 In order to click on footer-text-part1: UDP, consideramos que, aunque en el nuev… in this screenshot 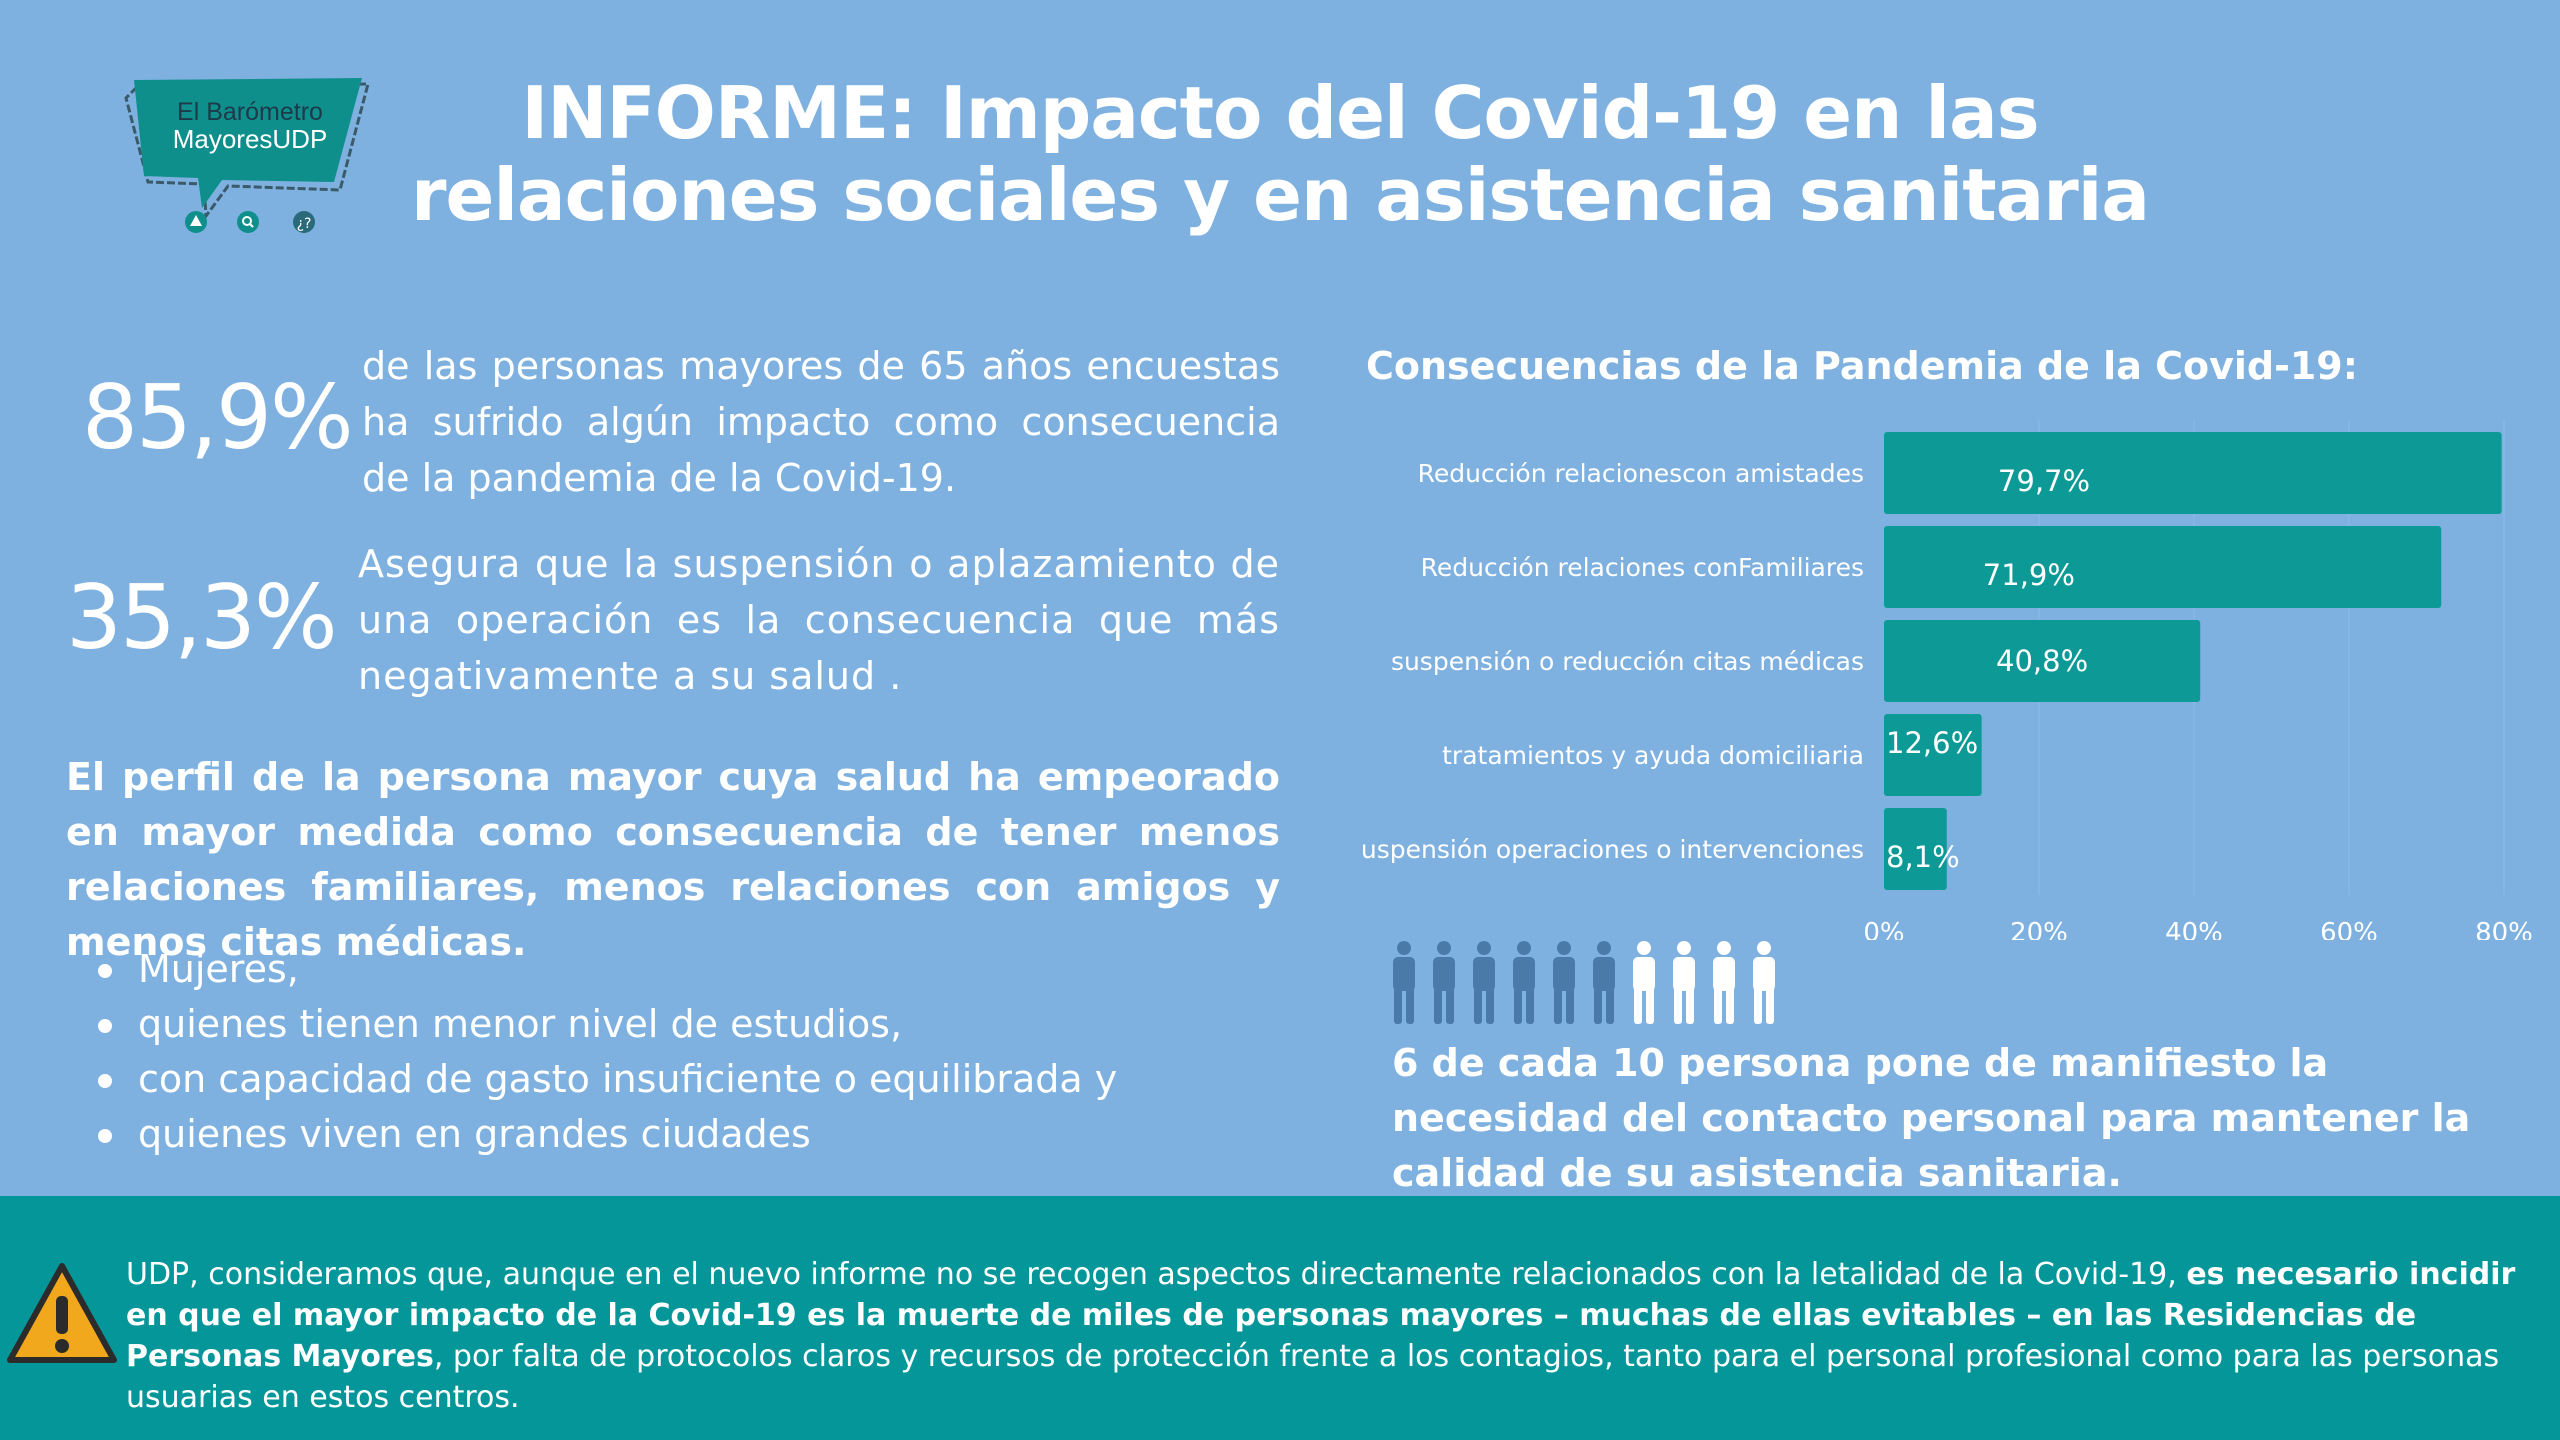, I will do `click(1156, 1274)`.